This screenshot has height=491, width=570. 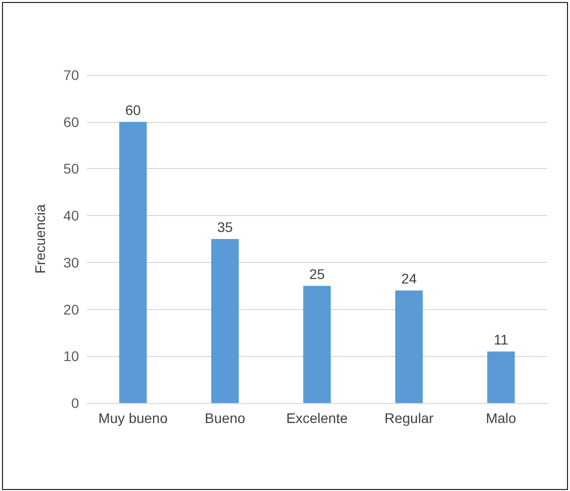 I want to click on x-tick-label: Regular, so click(x=409, y=418).